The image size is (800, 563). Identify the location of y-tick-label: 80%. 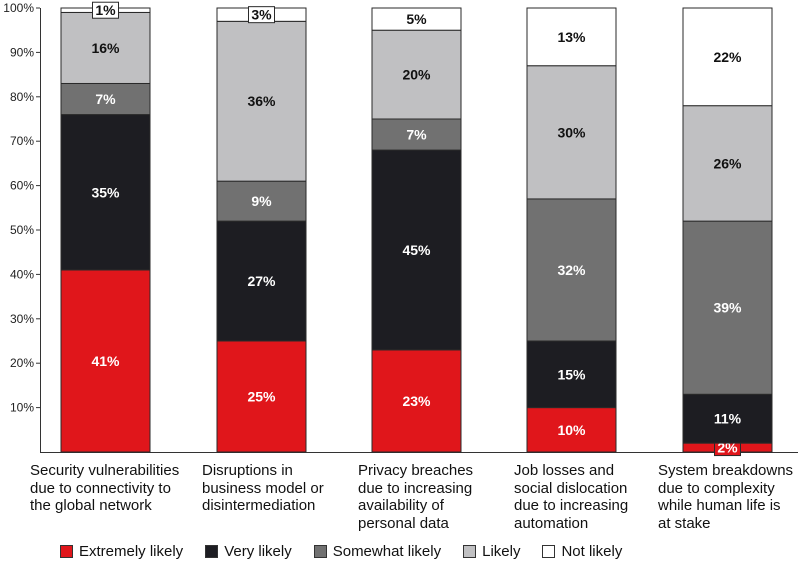
(22, 97).